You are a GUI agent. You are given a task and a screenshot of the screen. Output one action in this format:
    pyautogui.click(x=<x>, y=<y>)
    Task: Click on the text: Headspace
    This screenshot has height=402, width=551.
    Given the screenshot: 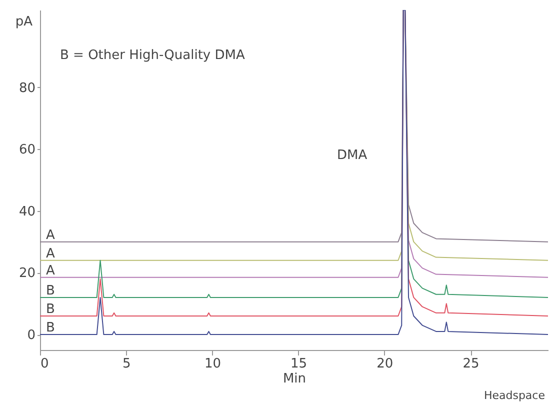 What is the action you would take?
    pyautogui.click(x=515, y=395)
    